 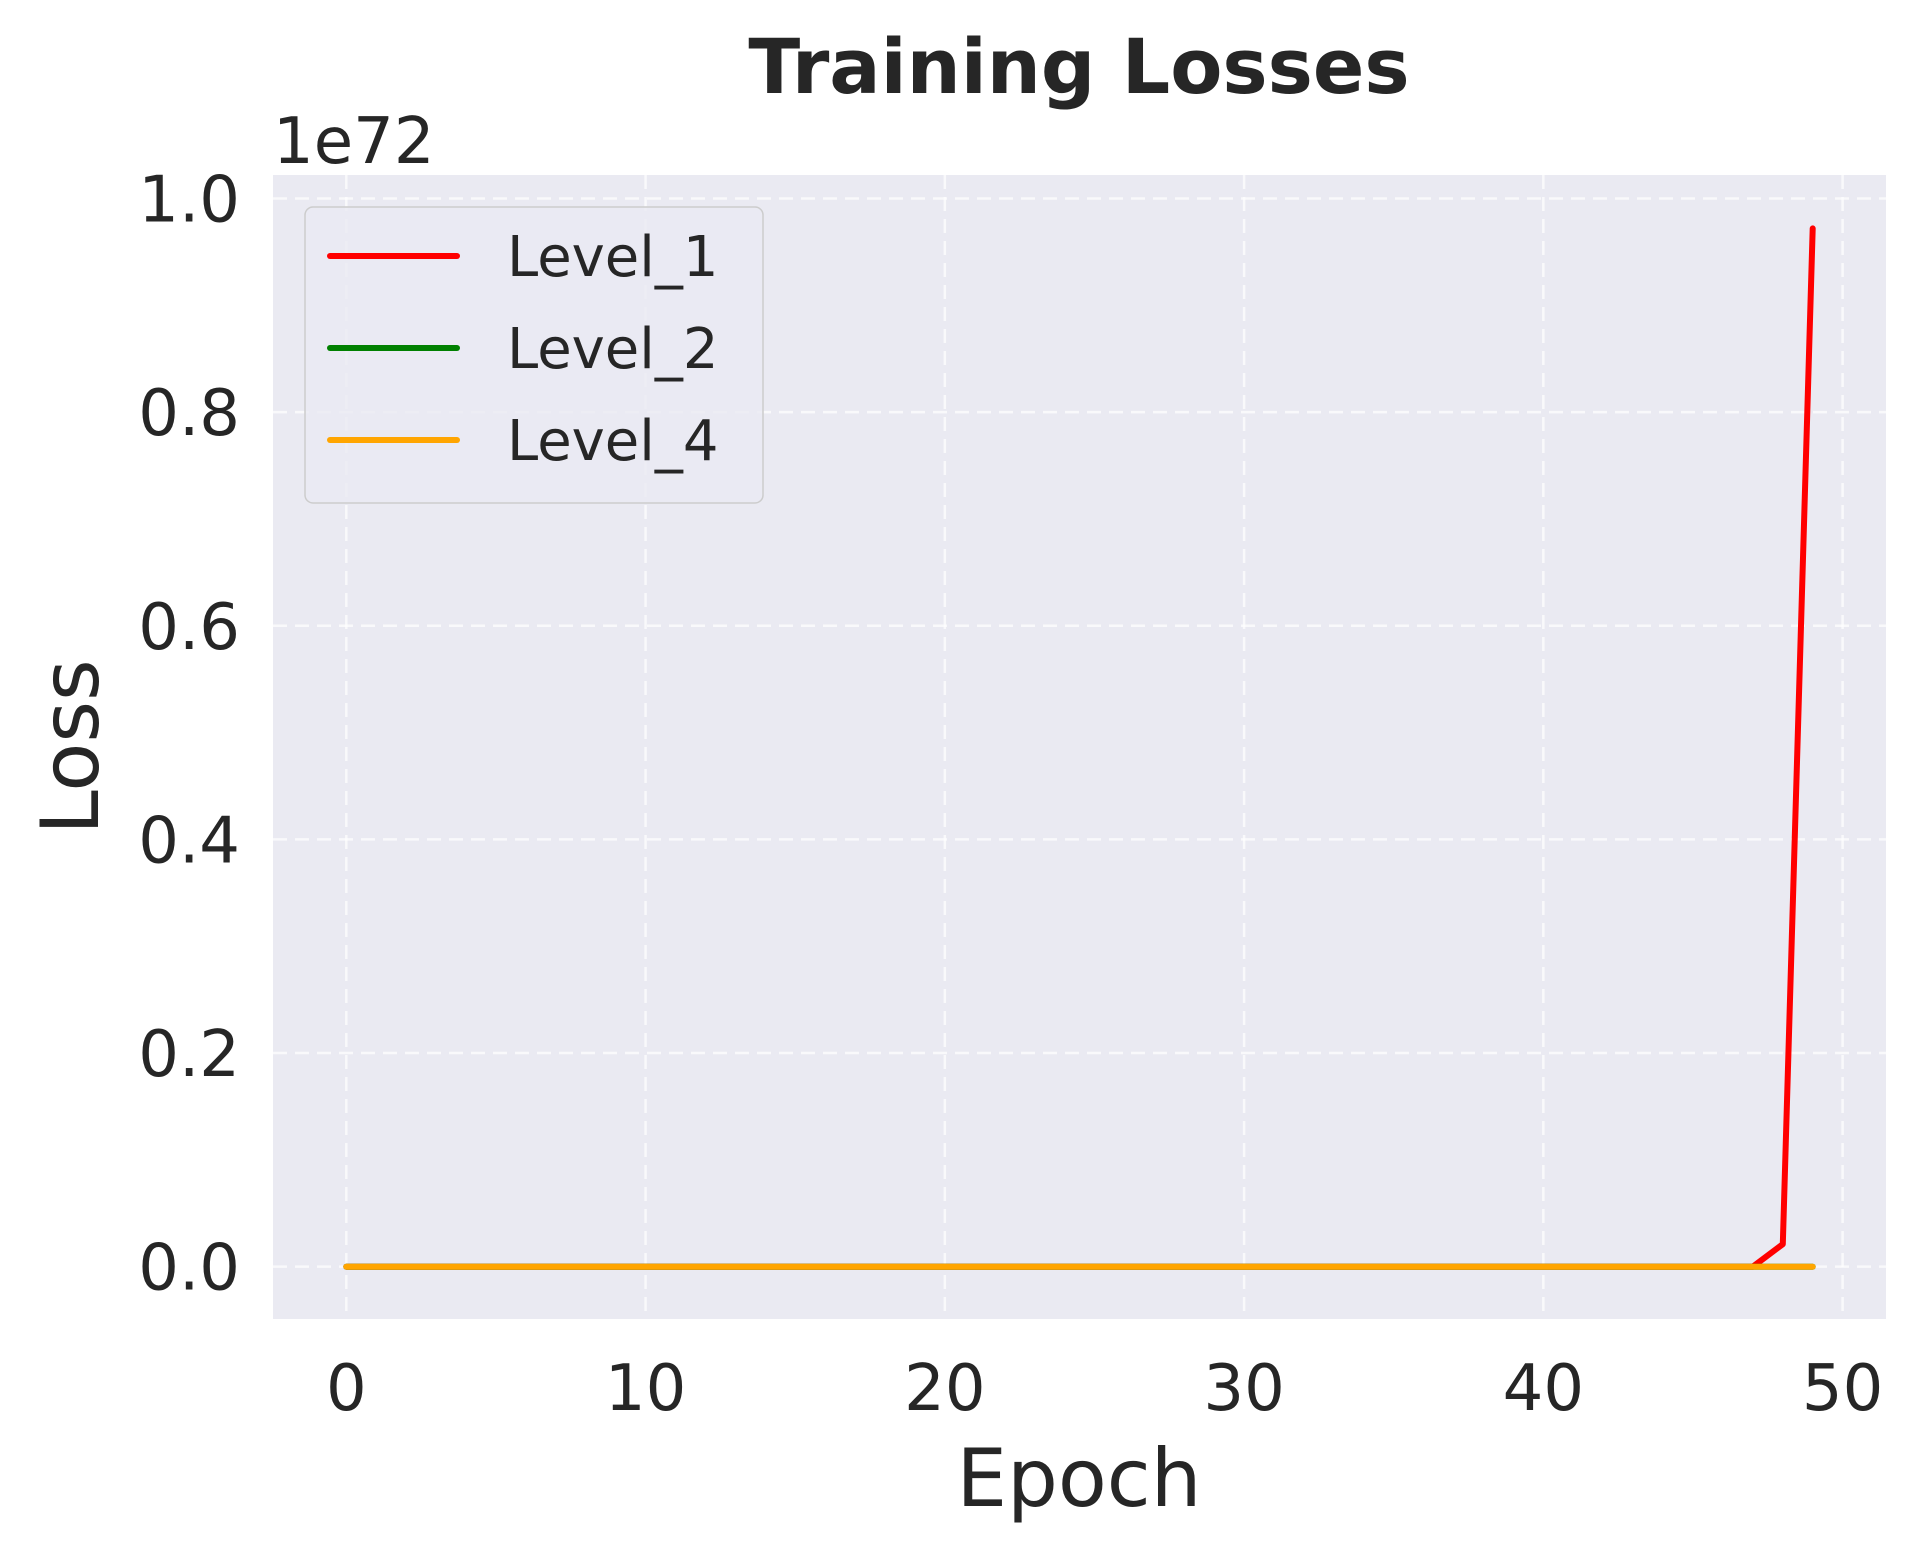 What do you see at coordinates (189, 1269) in the screenshot?
I see `y-tick-label: 0.0` at bounding box center [189, 1269].